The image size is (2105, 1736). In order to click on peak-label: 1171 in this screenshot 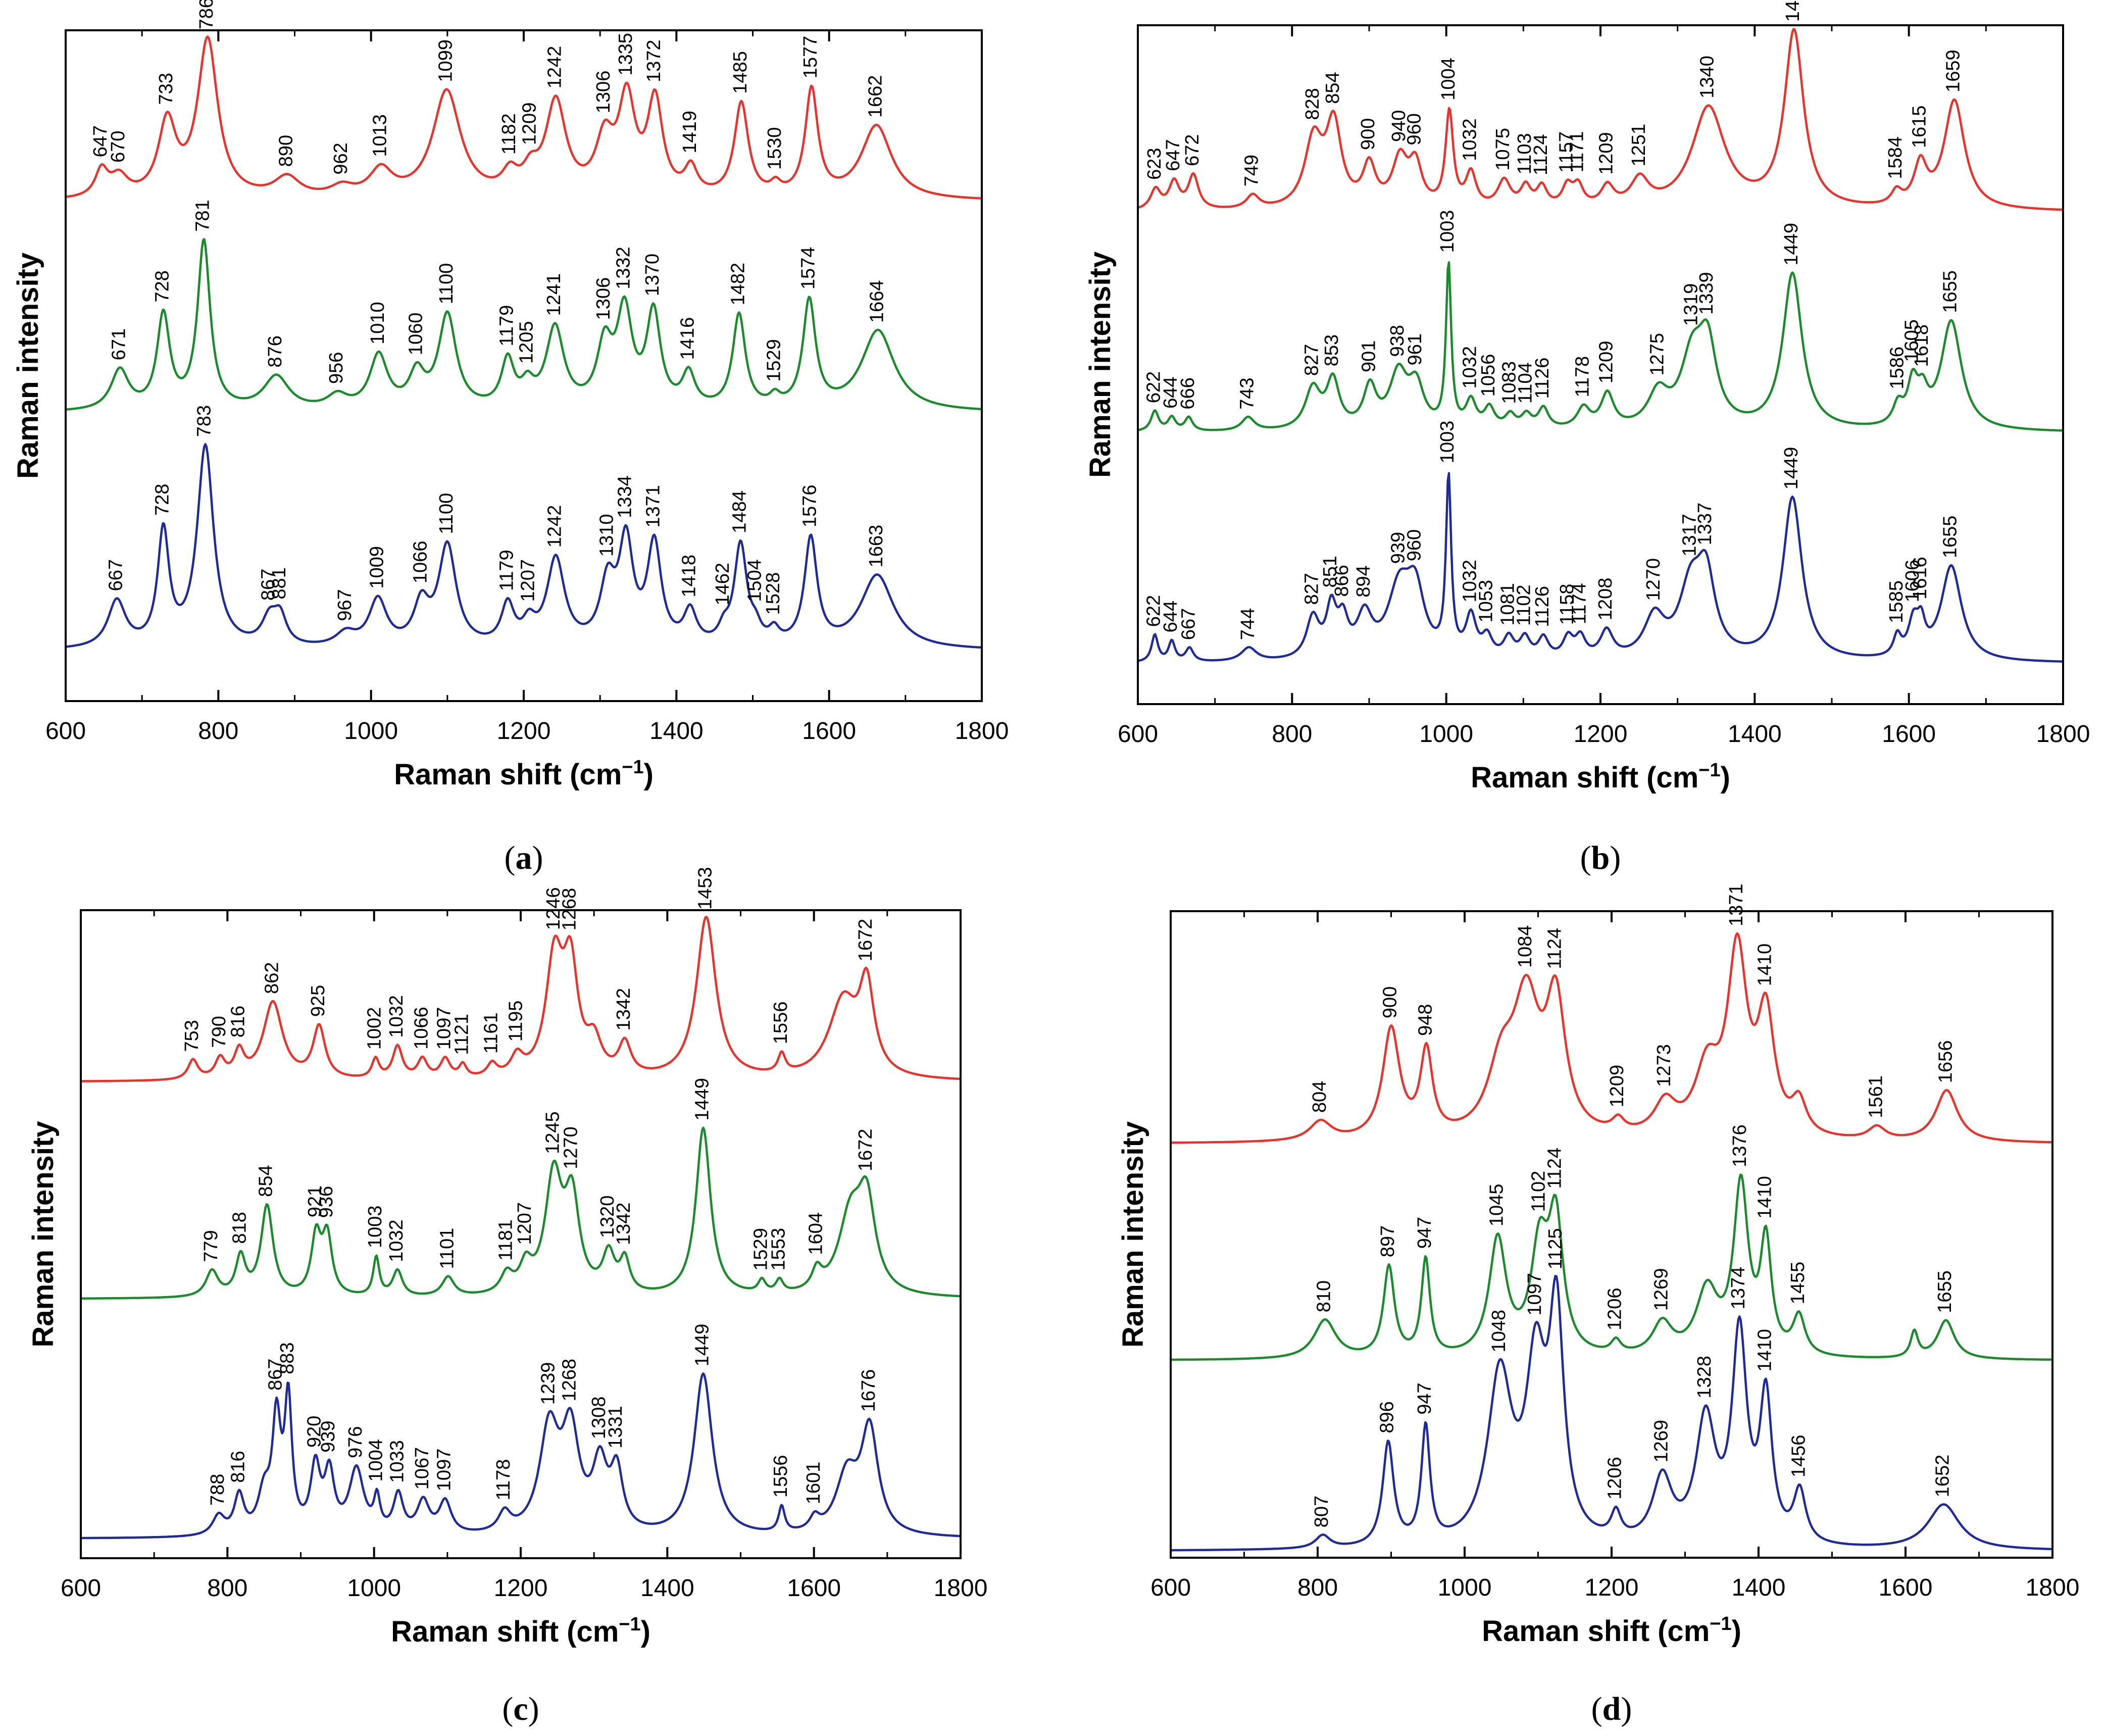, I will do `click(1577, 152)`.